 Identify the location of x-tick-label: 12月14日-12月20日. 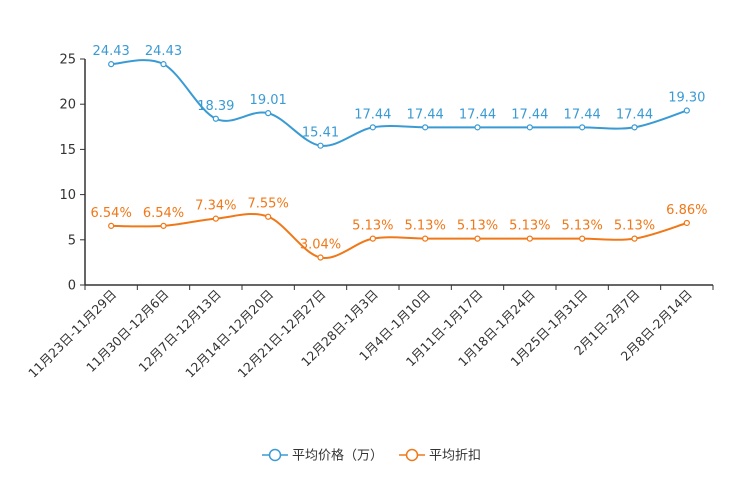
(229, 334).